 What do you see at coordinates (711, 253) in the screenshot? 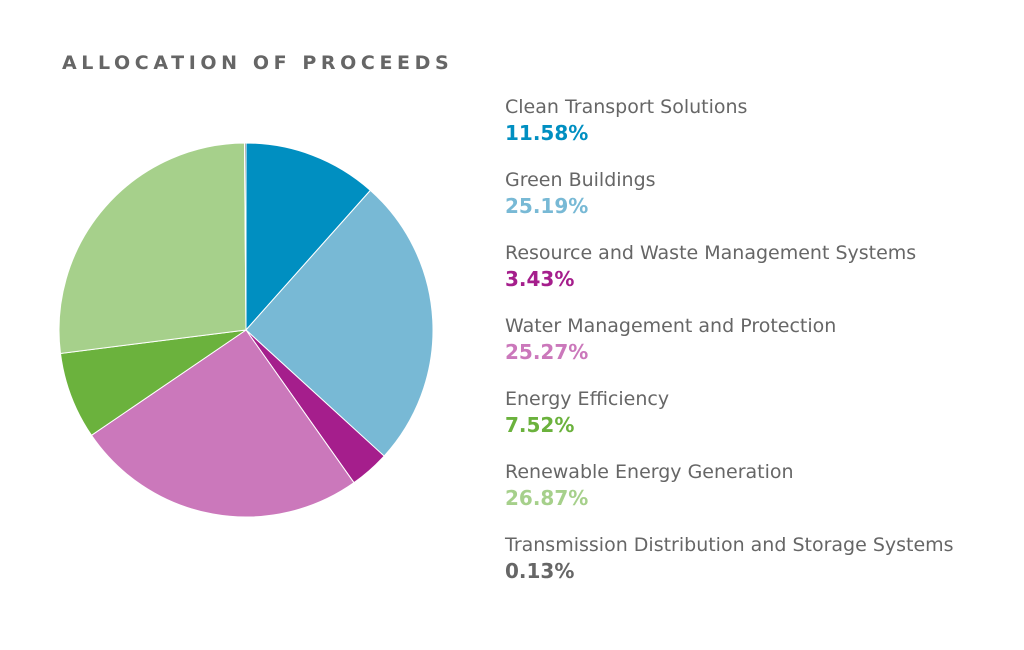
I see `legend-label: Resource and Waste Management Systems` at bounding box center [711, 253].